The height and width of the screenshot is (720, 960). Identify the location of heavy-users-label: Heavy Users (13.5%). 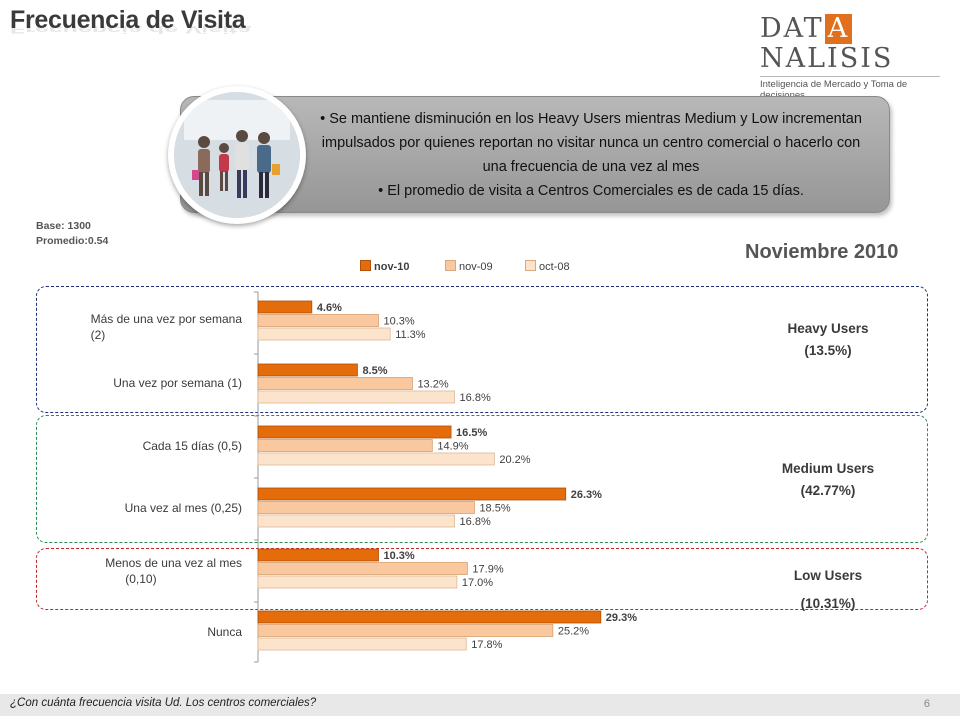
(828, 339).